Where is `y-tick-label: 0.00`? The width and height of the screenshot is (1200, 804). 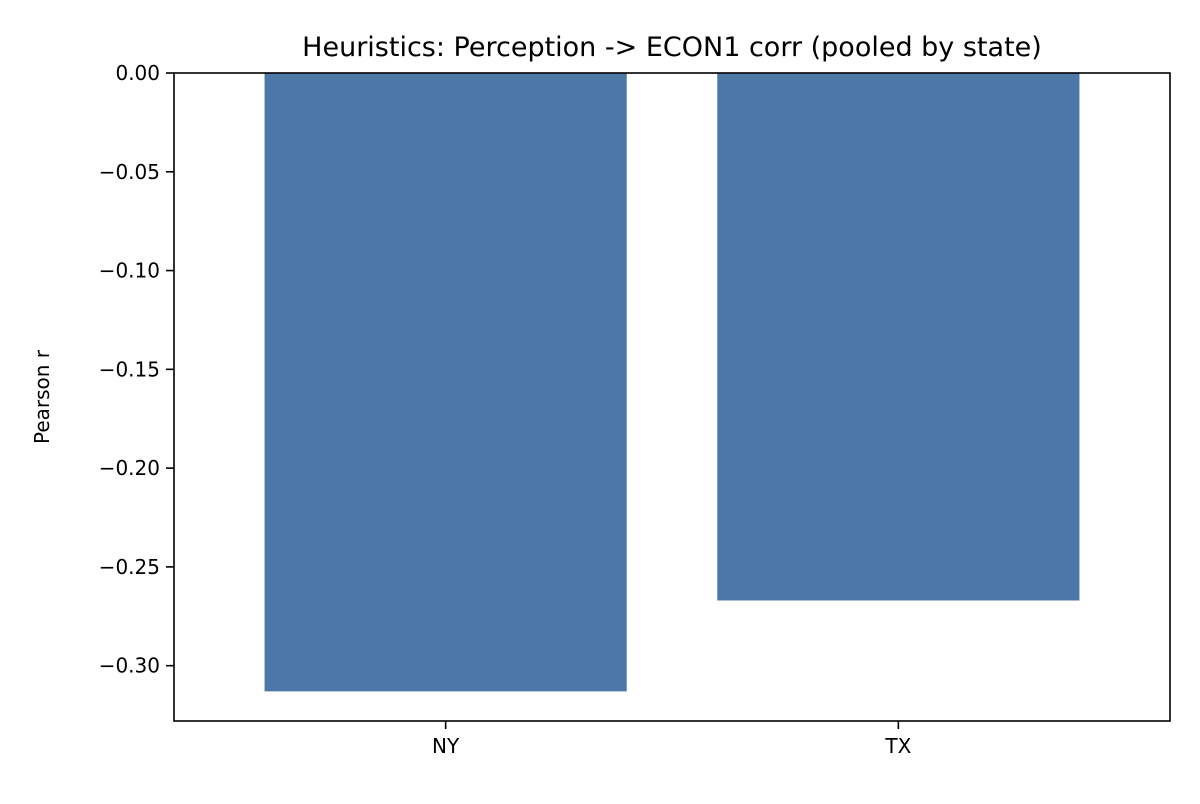
y-tick-label: 0.00 is located at coordinates (137, 73).